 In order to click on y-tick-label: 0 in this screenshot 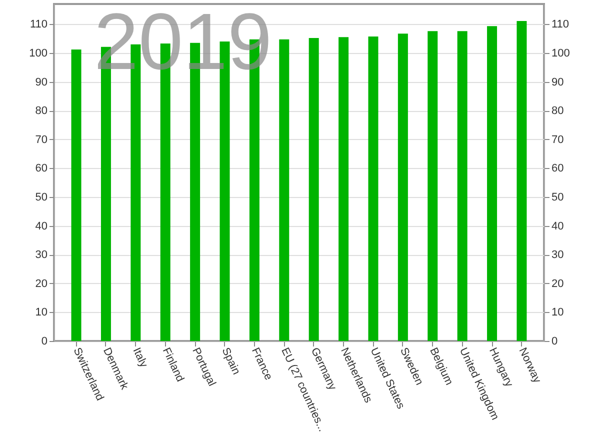, I will do `click(44, 342)`.